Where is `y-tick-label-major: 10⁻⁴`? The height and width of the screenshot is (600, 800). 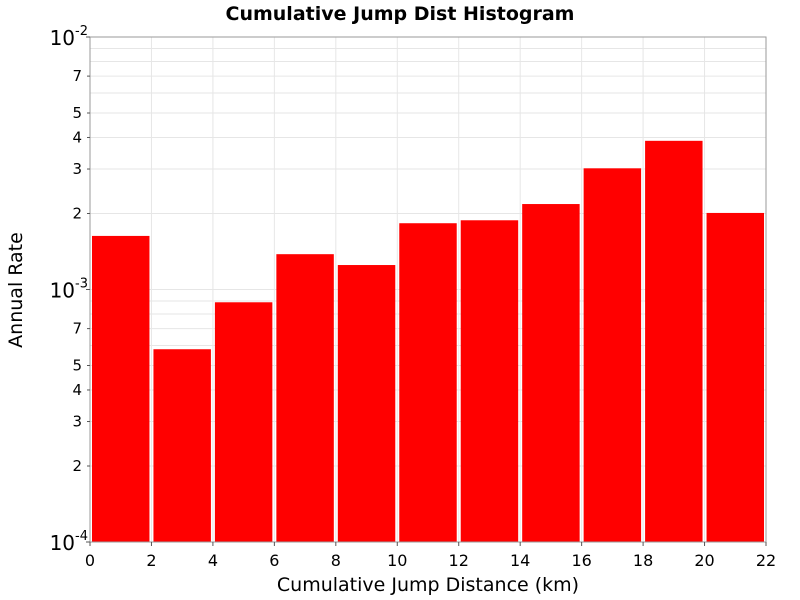 y-tick-label-major: 10⁻⁴ is located at coordinates (69, 542).